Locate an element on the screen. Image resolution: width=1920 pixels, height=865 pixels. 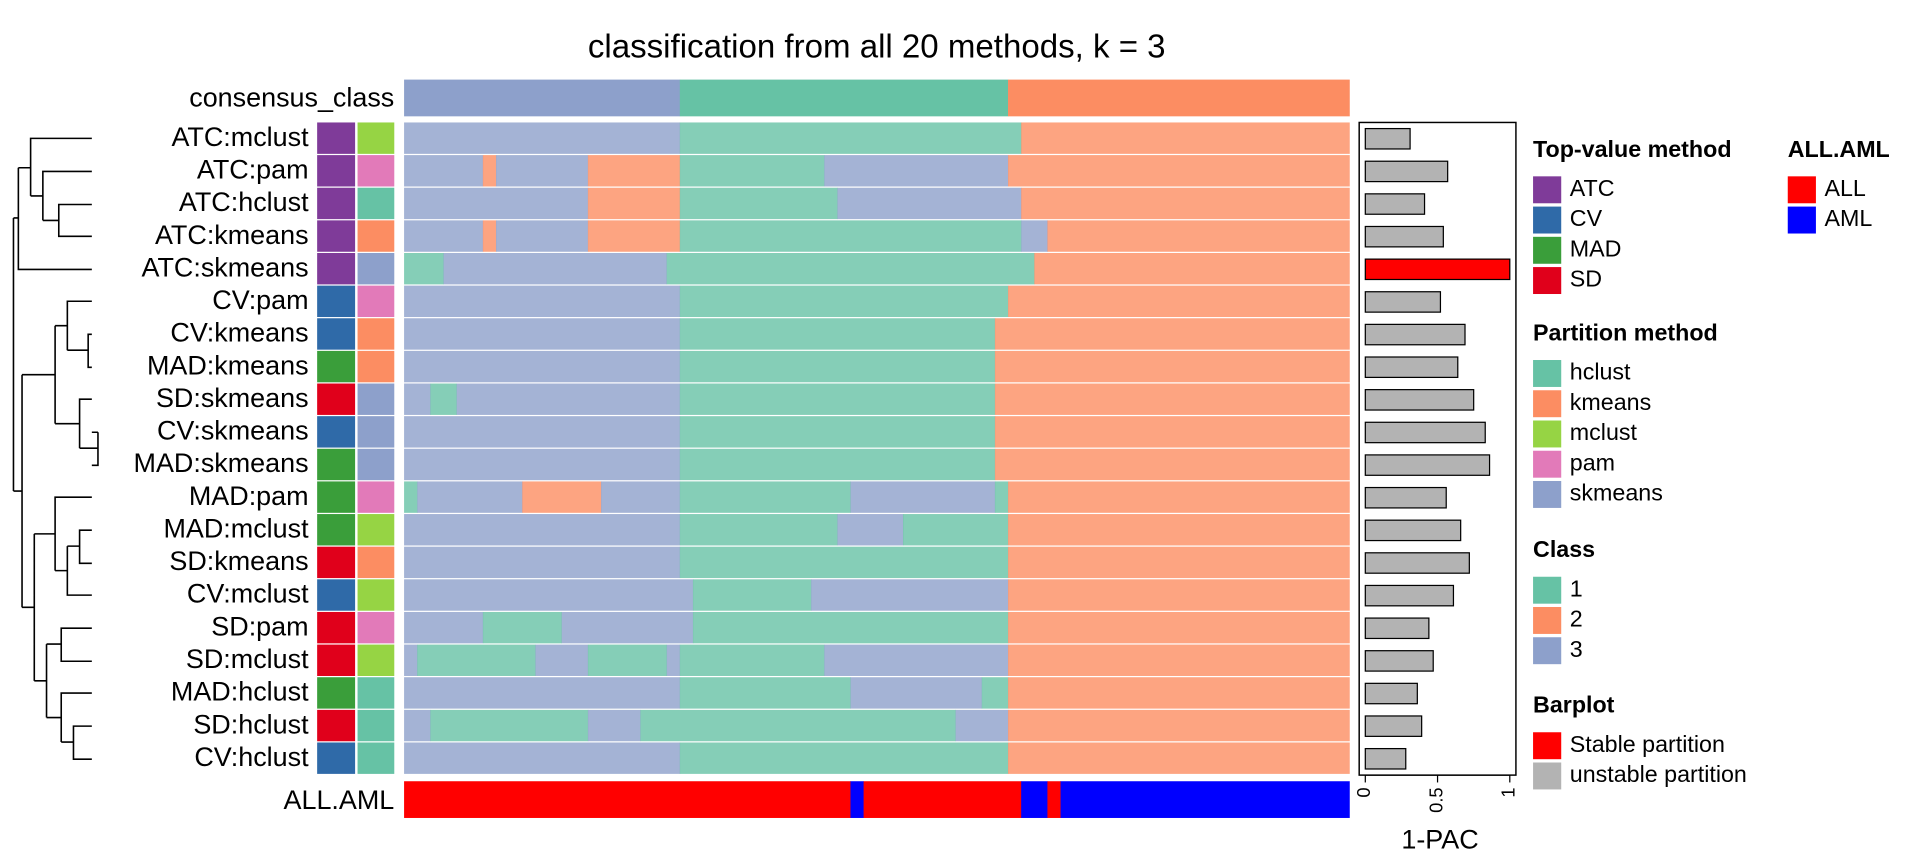
row-label: ATC:kmeans is located at coordinates (232, 235).